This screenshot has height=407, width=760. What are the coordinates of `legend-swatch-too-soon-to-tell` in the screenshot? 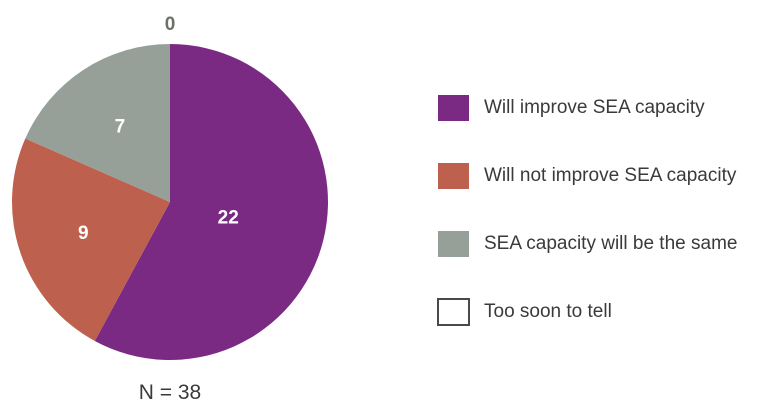 It's located at (453, 312).